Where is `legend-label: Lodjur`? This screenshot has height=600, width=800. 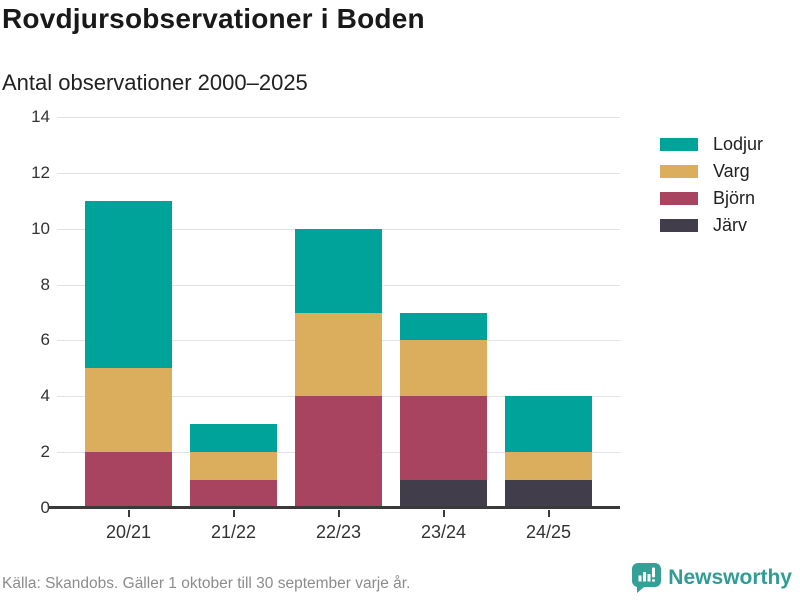 legend-label: Lodjur is located at coordinates (738, 144).